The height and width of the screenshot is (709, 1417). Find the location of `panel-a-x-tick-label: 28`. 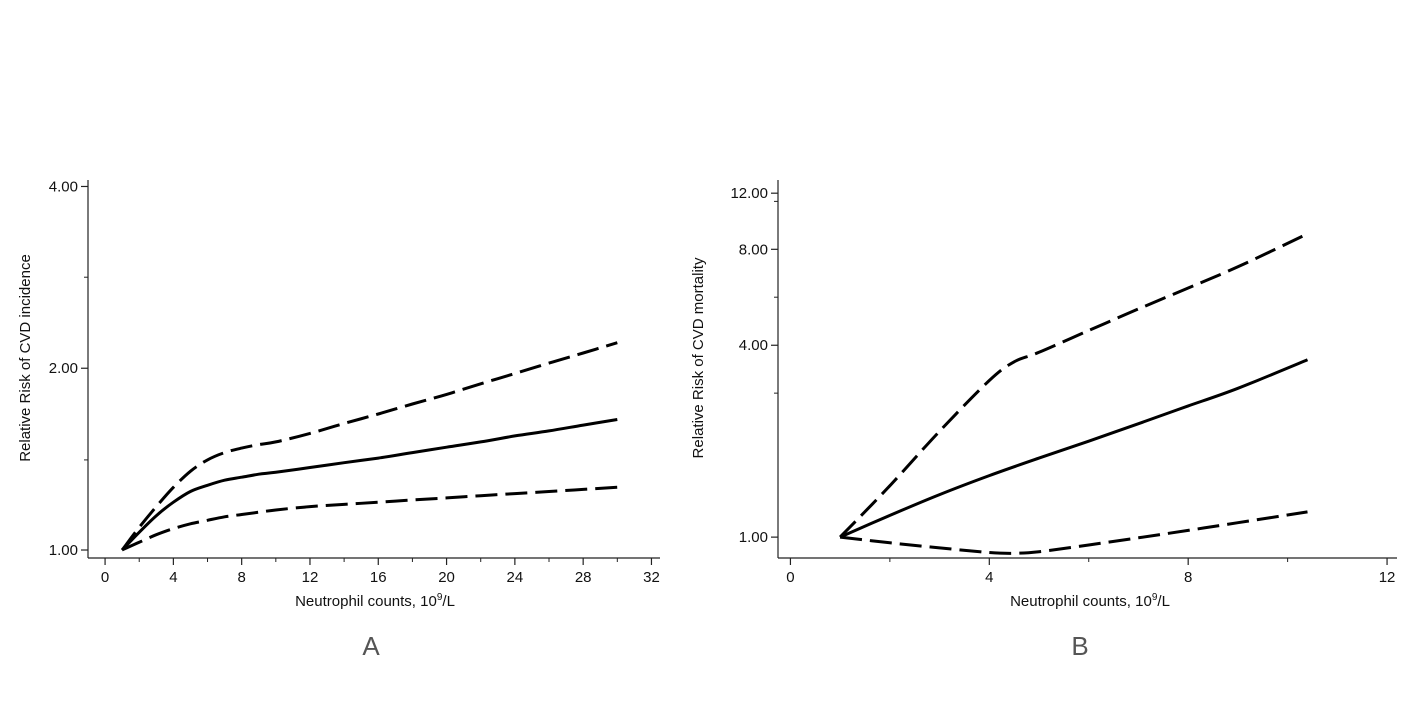

panel-a-x-tick-label: 28 is located at coordinates (583, 577).